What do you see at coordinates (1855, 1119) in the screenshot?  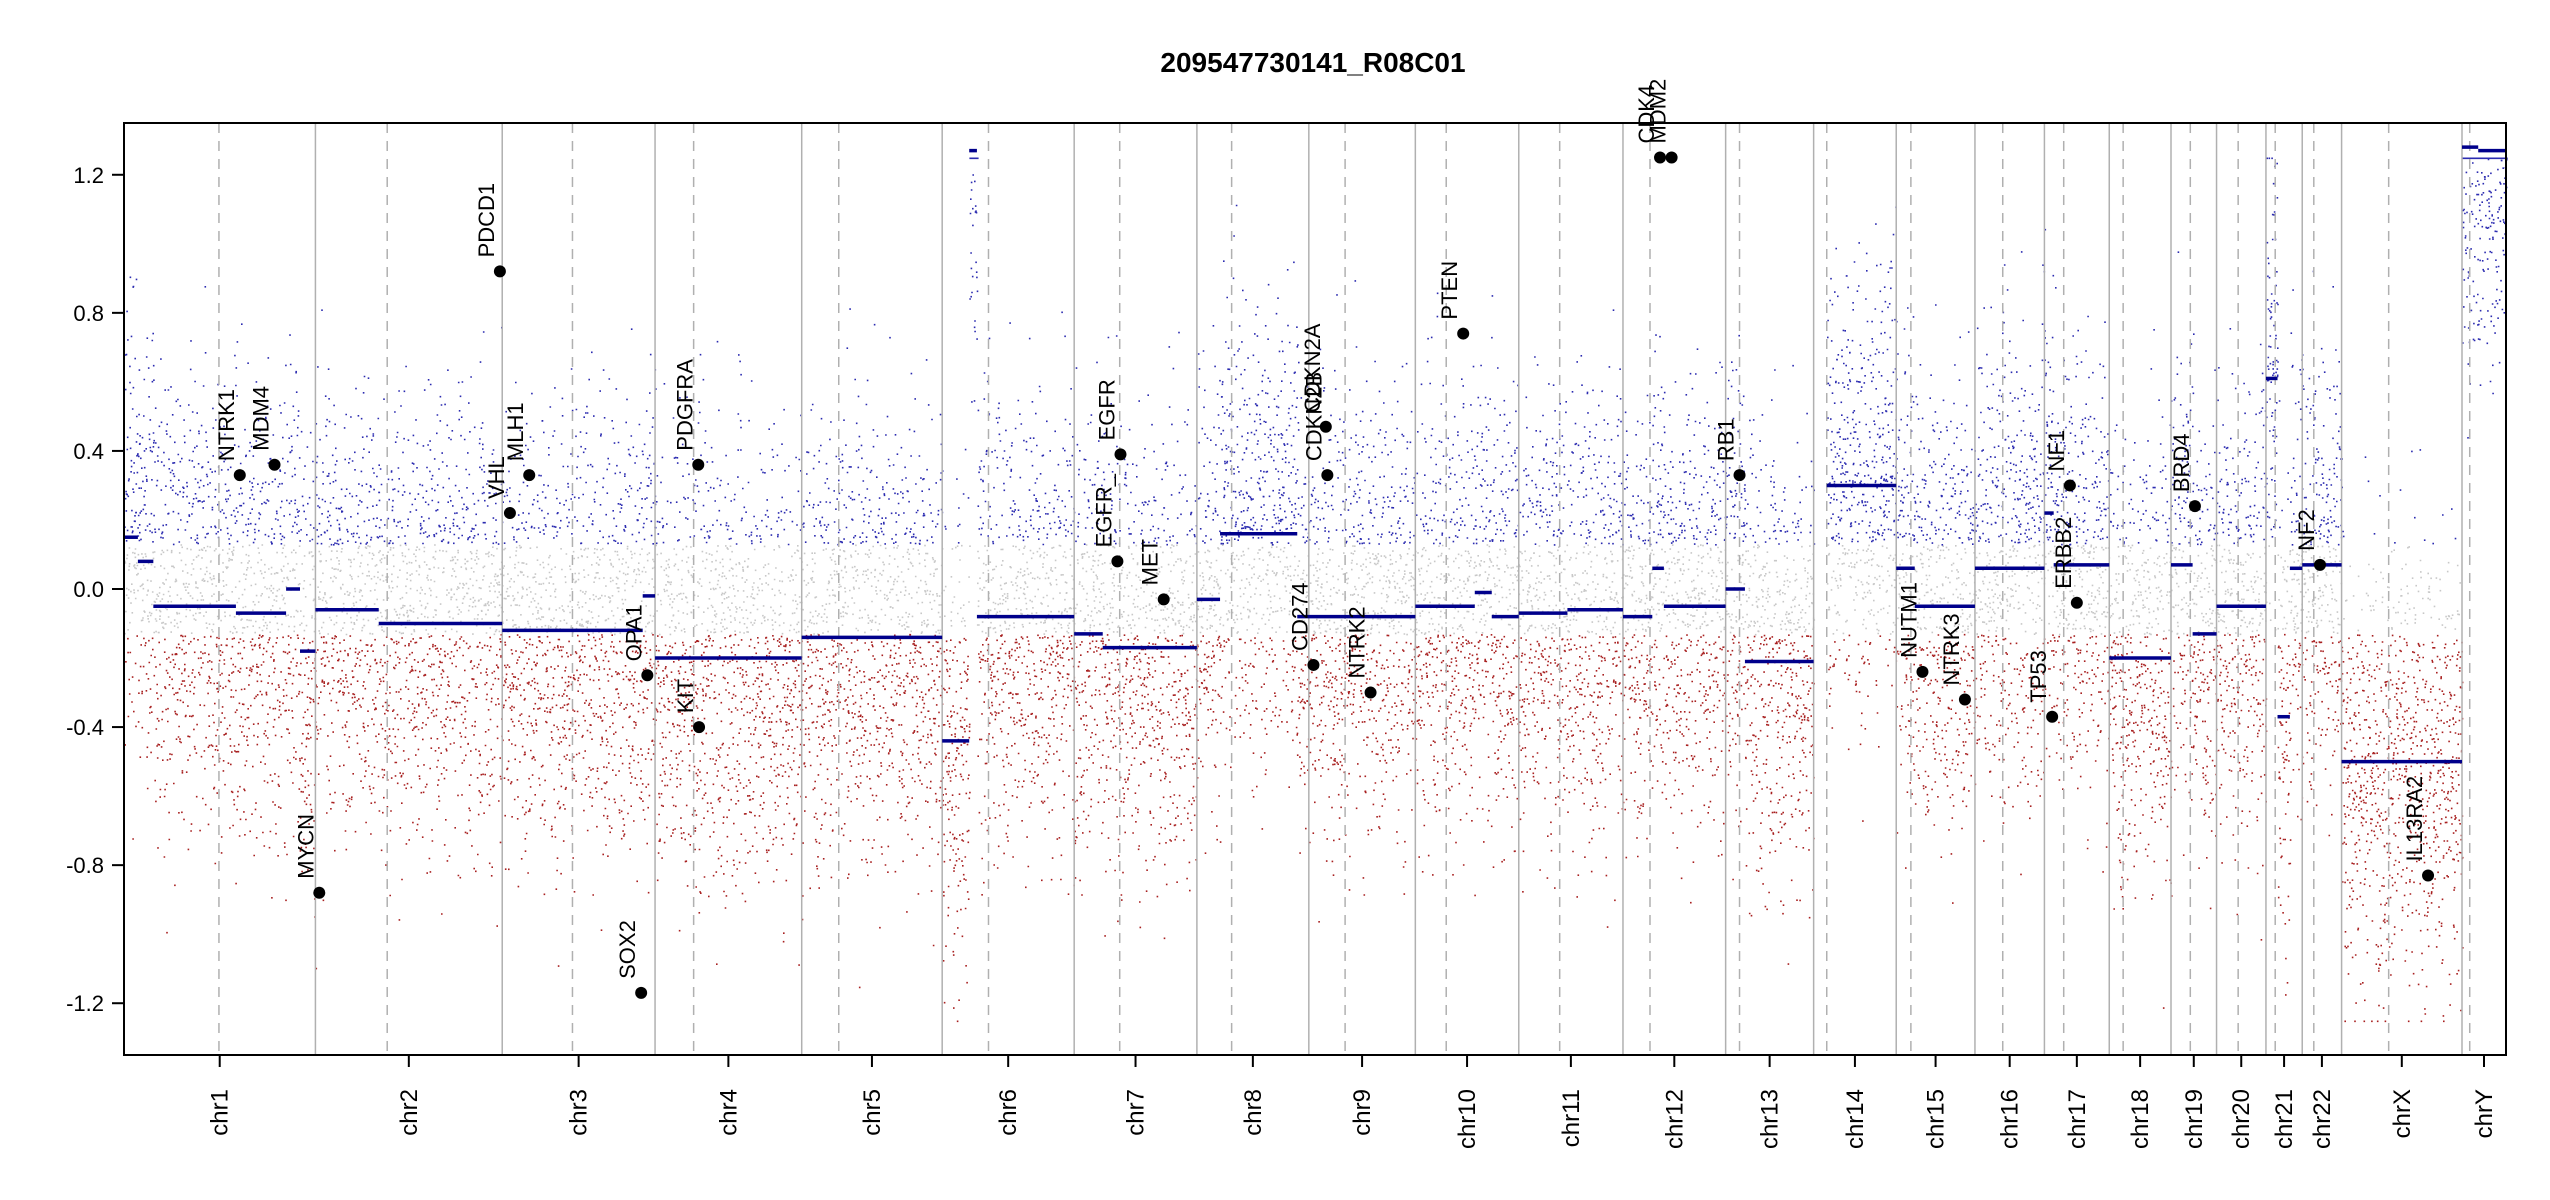 I see `chromosome-label: chr14` at bounding box center [1855, 1119].